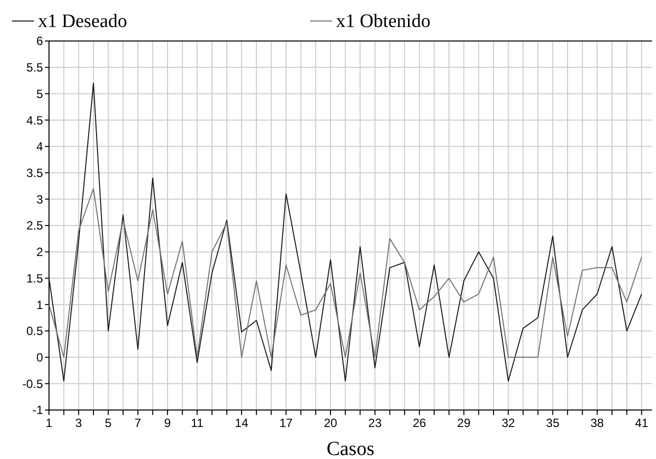  Describe the element at coordinates (241, 423) in the screenshot. I see `x-tick-label: 14` at that location.